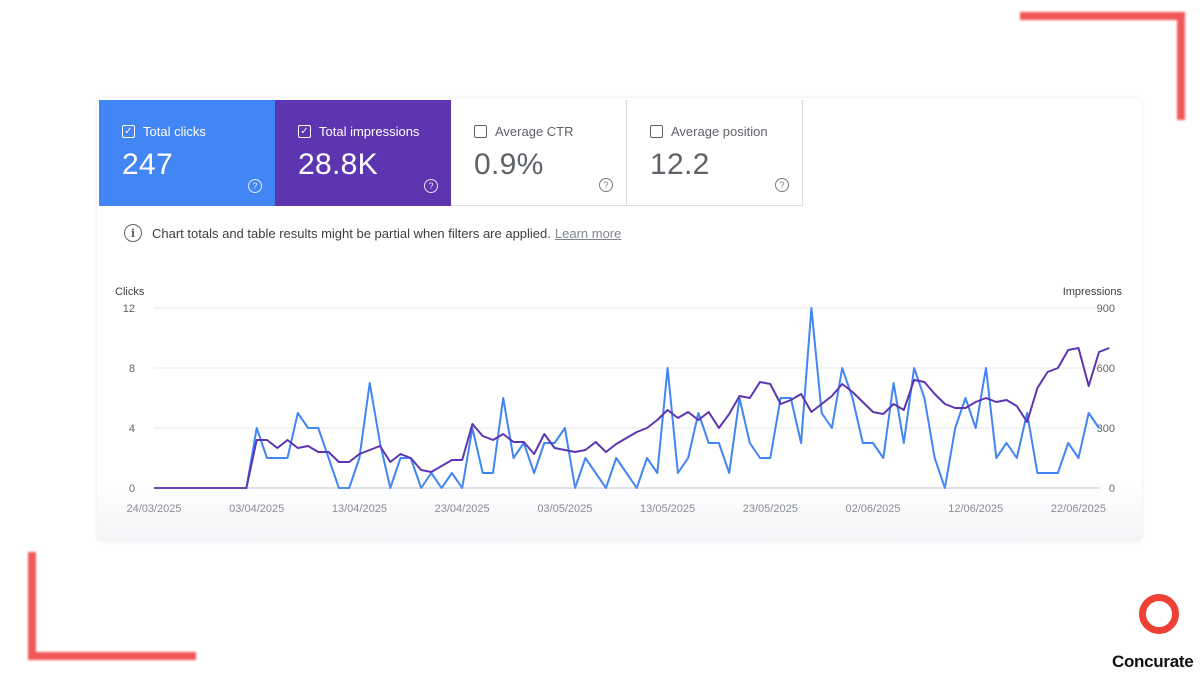 The image size is (1200, 675). Describe the element at coordinates (153, 509) in the screenshot. I see `x-tick-label: 24/03/2025` at that location.